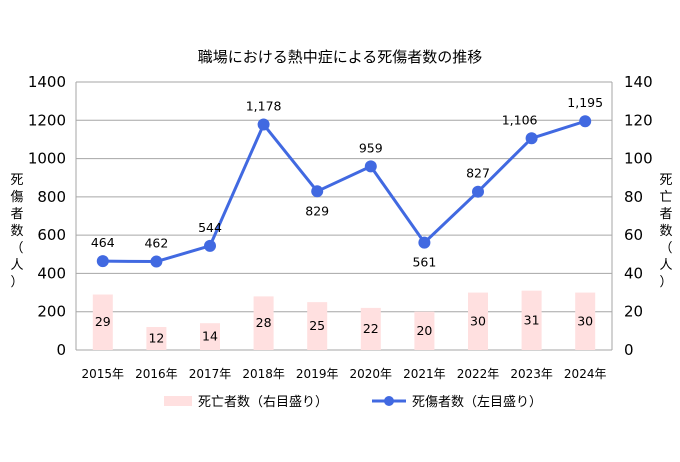 Image resolution: width=680 pixels, height=462 pixels. What do you see at coordinates (47, 216) in the screenshot?
I see `left-axis-ticks: 0 200 400 600 800 1000 1200 1400` at bounding box center [47, 216].